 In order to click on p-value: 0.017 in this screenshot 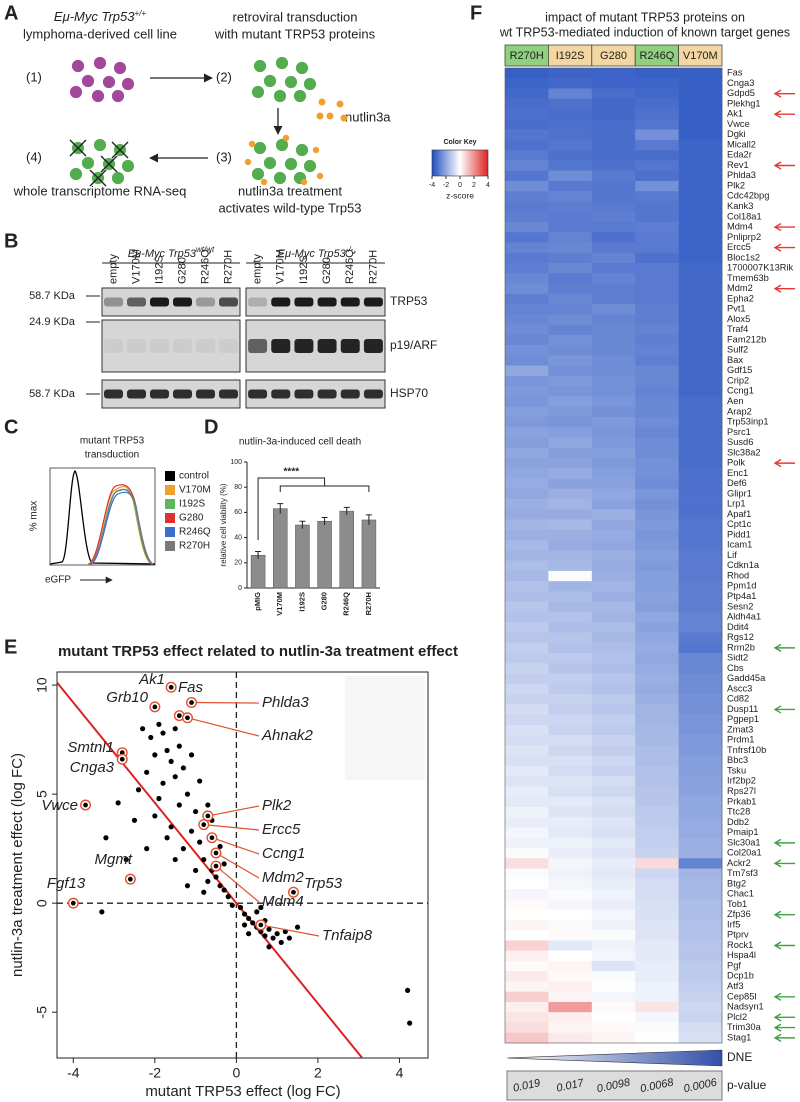, I will do `click(570, 1086)`.